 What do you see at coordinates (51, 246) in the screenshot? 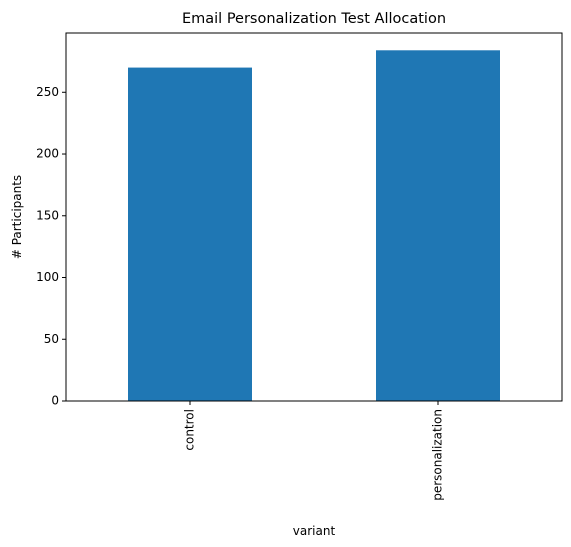
I see `y-axis: 0 50 100 150 200 250` at bounding box center [51, 246].